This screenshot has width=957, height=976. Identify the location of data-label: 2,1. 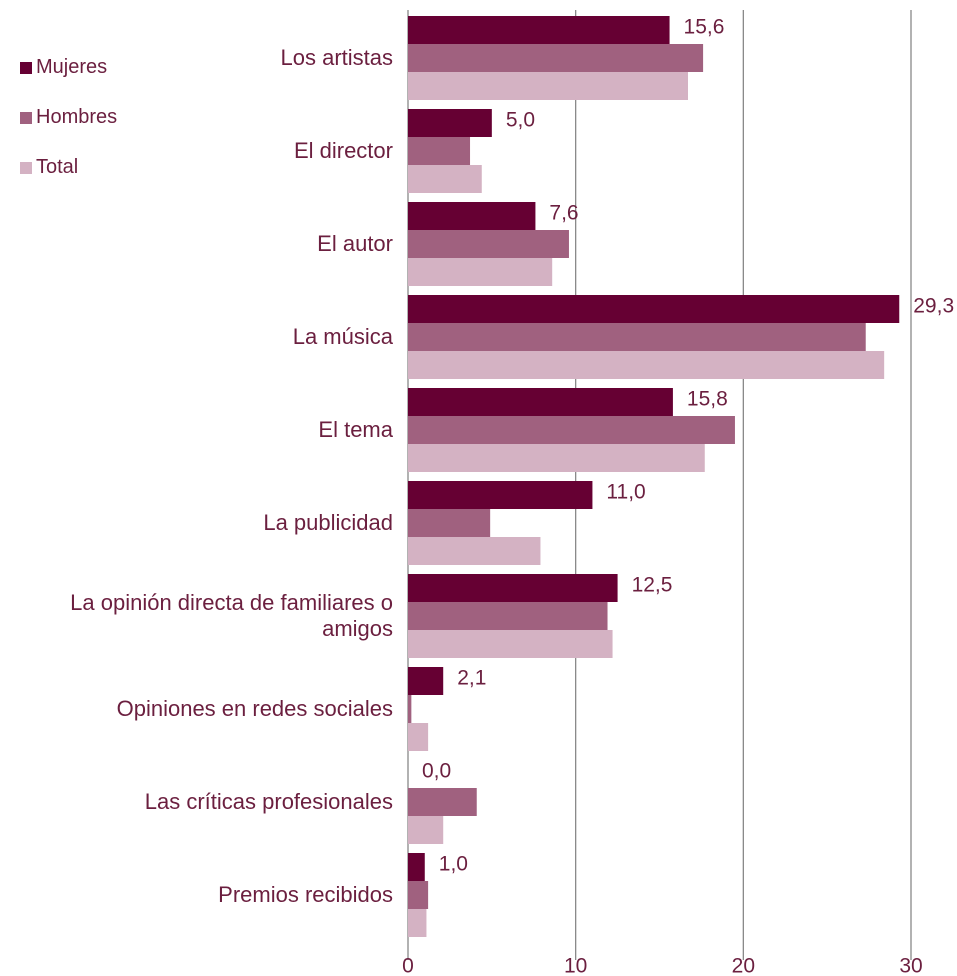
(471, 678).